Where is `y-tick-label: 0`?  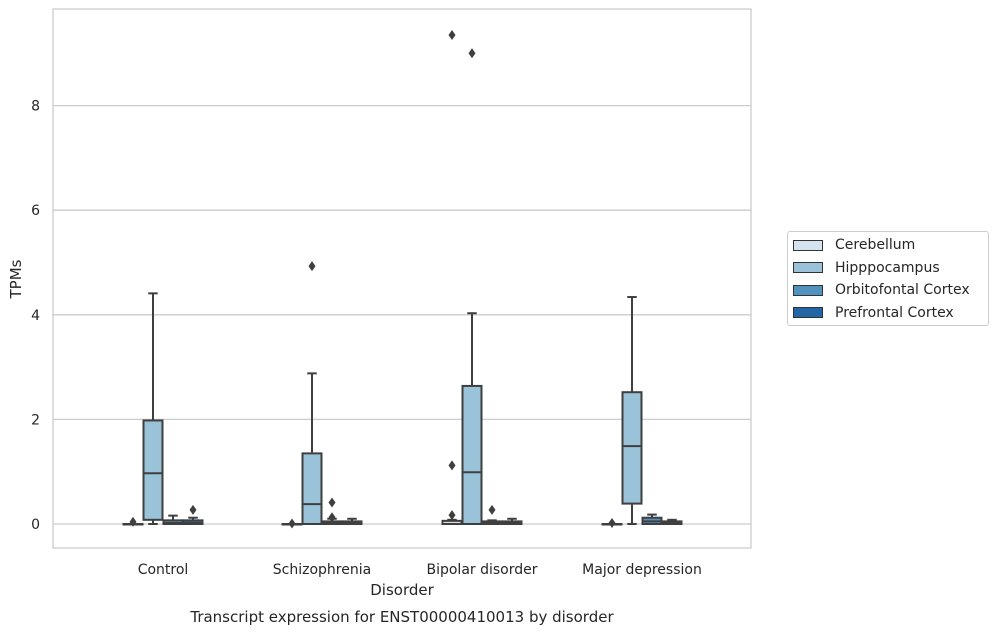
y-tick-label: 0 is located at coordinates (35, 525).